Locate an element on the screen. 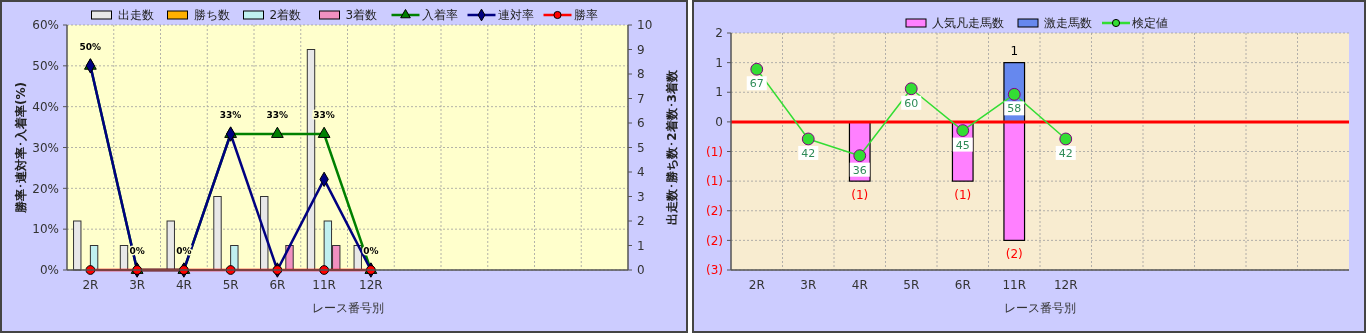 This screenshot has width=1366, height=333. y2-tick-label: 7 is located at coordinates (641, 98).